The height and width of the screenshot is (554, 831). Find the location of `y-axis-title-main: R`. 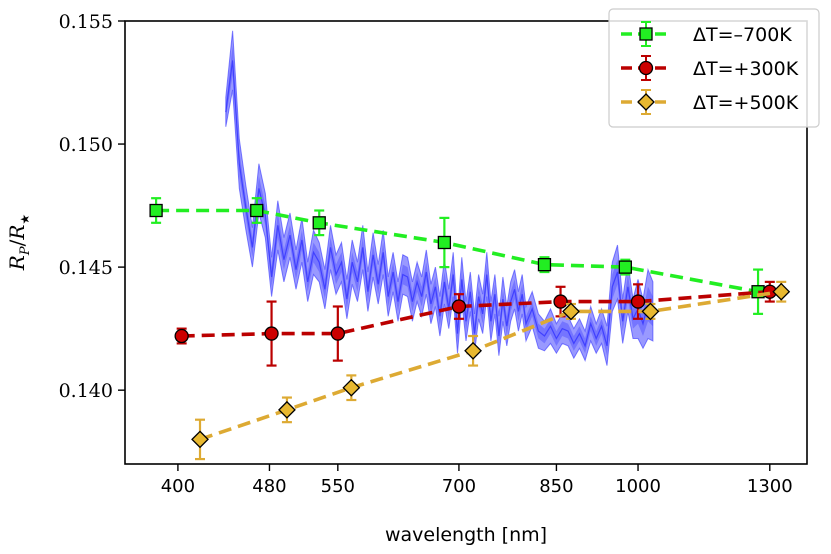

y-axis-title-main: R is located at coordinates (17, 263).